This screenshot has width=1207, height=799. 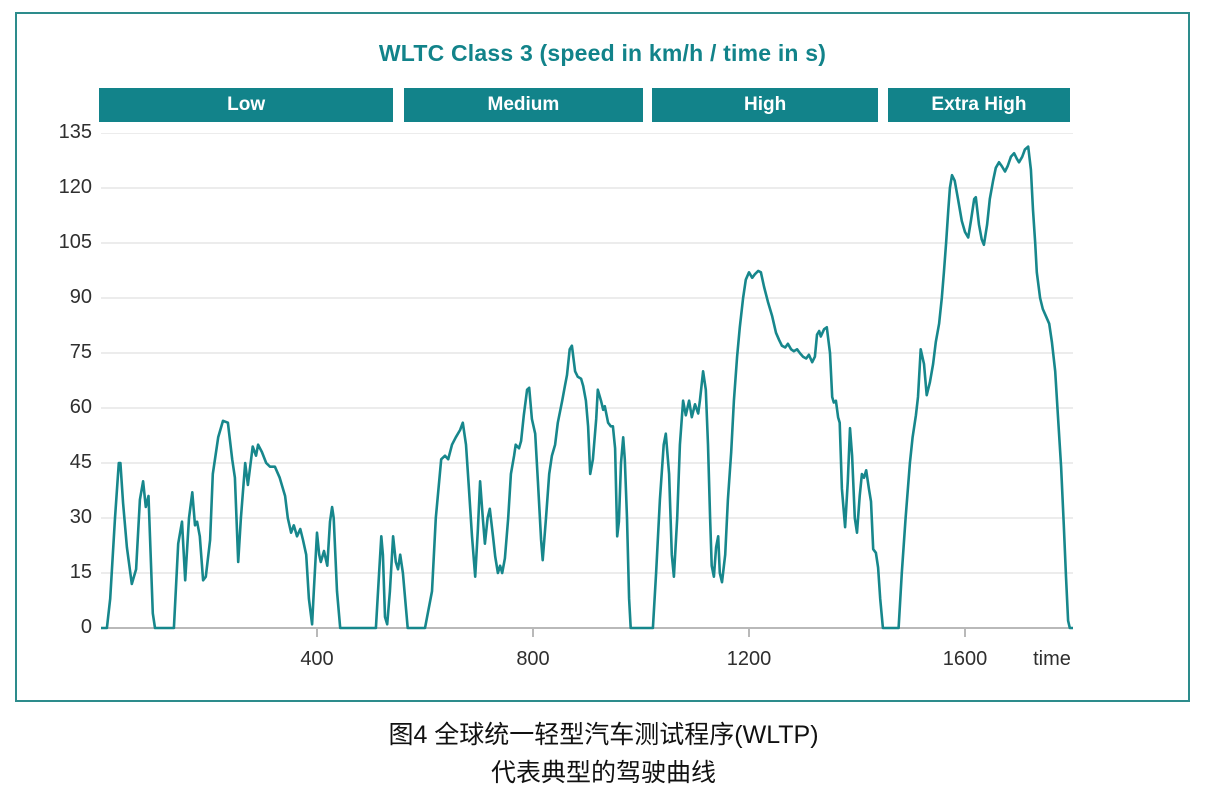 What do you see at coordinates (978, 105) in the screenshot?
I see `phase-bar-extra-high: Extra High` at bounding box center [978, 105].